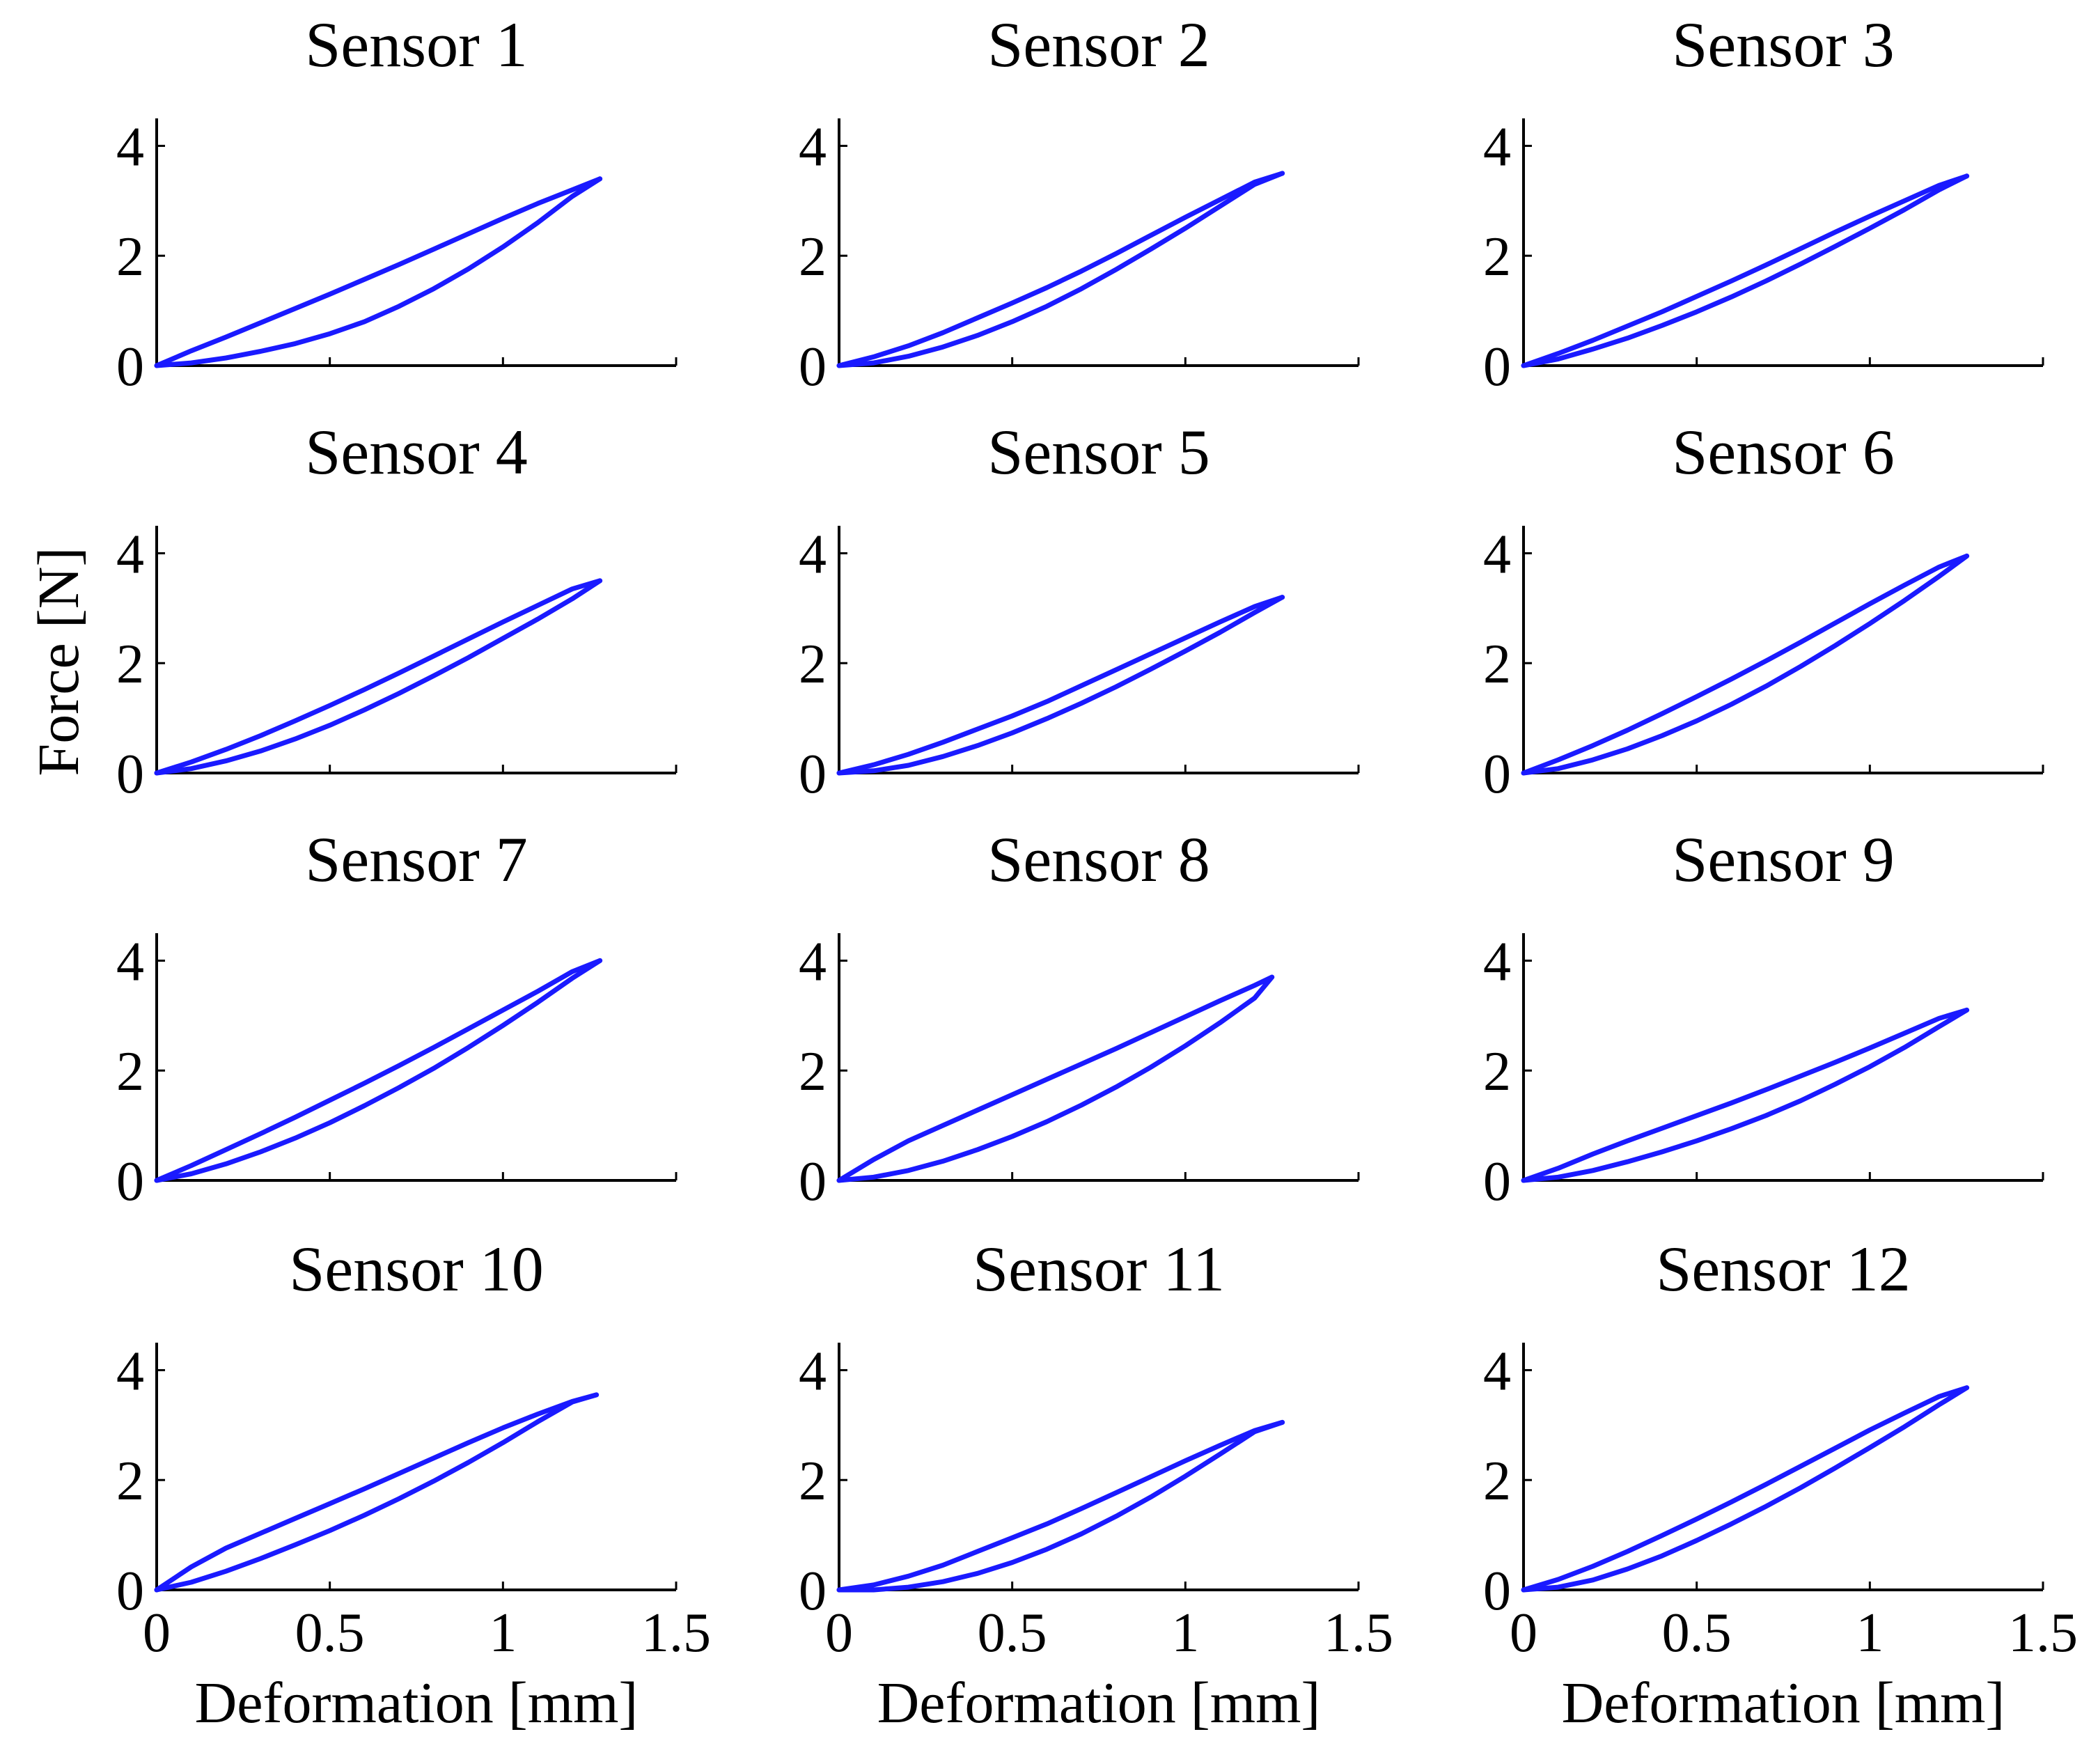 The height and width of the screenshot is (1764, 2098). I want to click on panel-sensor-9: Sensor 9 0 2 4, so click(1764, 1018).